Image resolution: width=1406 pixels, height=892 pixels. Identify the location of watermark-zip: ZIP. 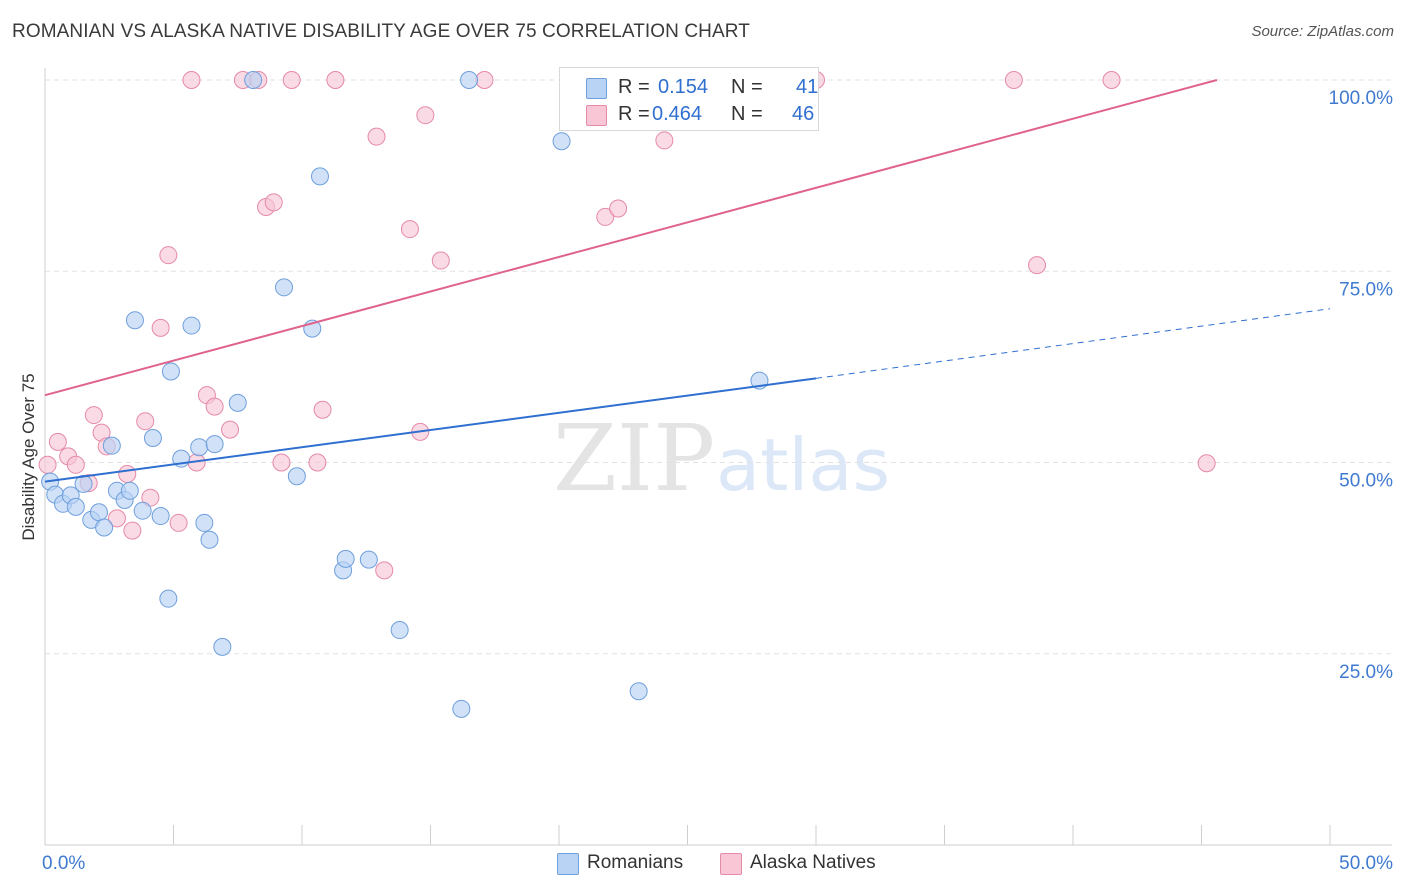
(634, 458).